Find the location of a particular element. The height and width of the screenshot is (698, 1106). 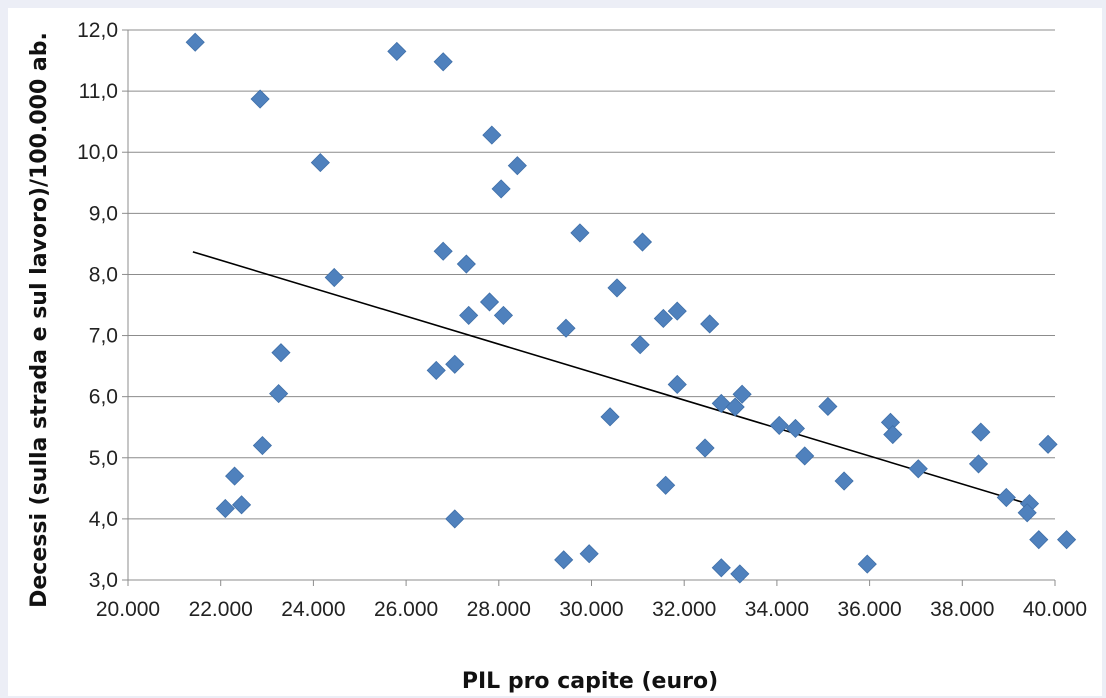

x-tick-label: 32.000 is located at coordinates (684, 609).